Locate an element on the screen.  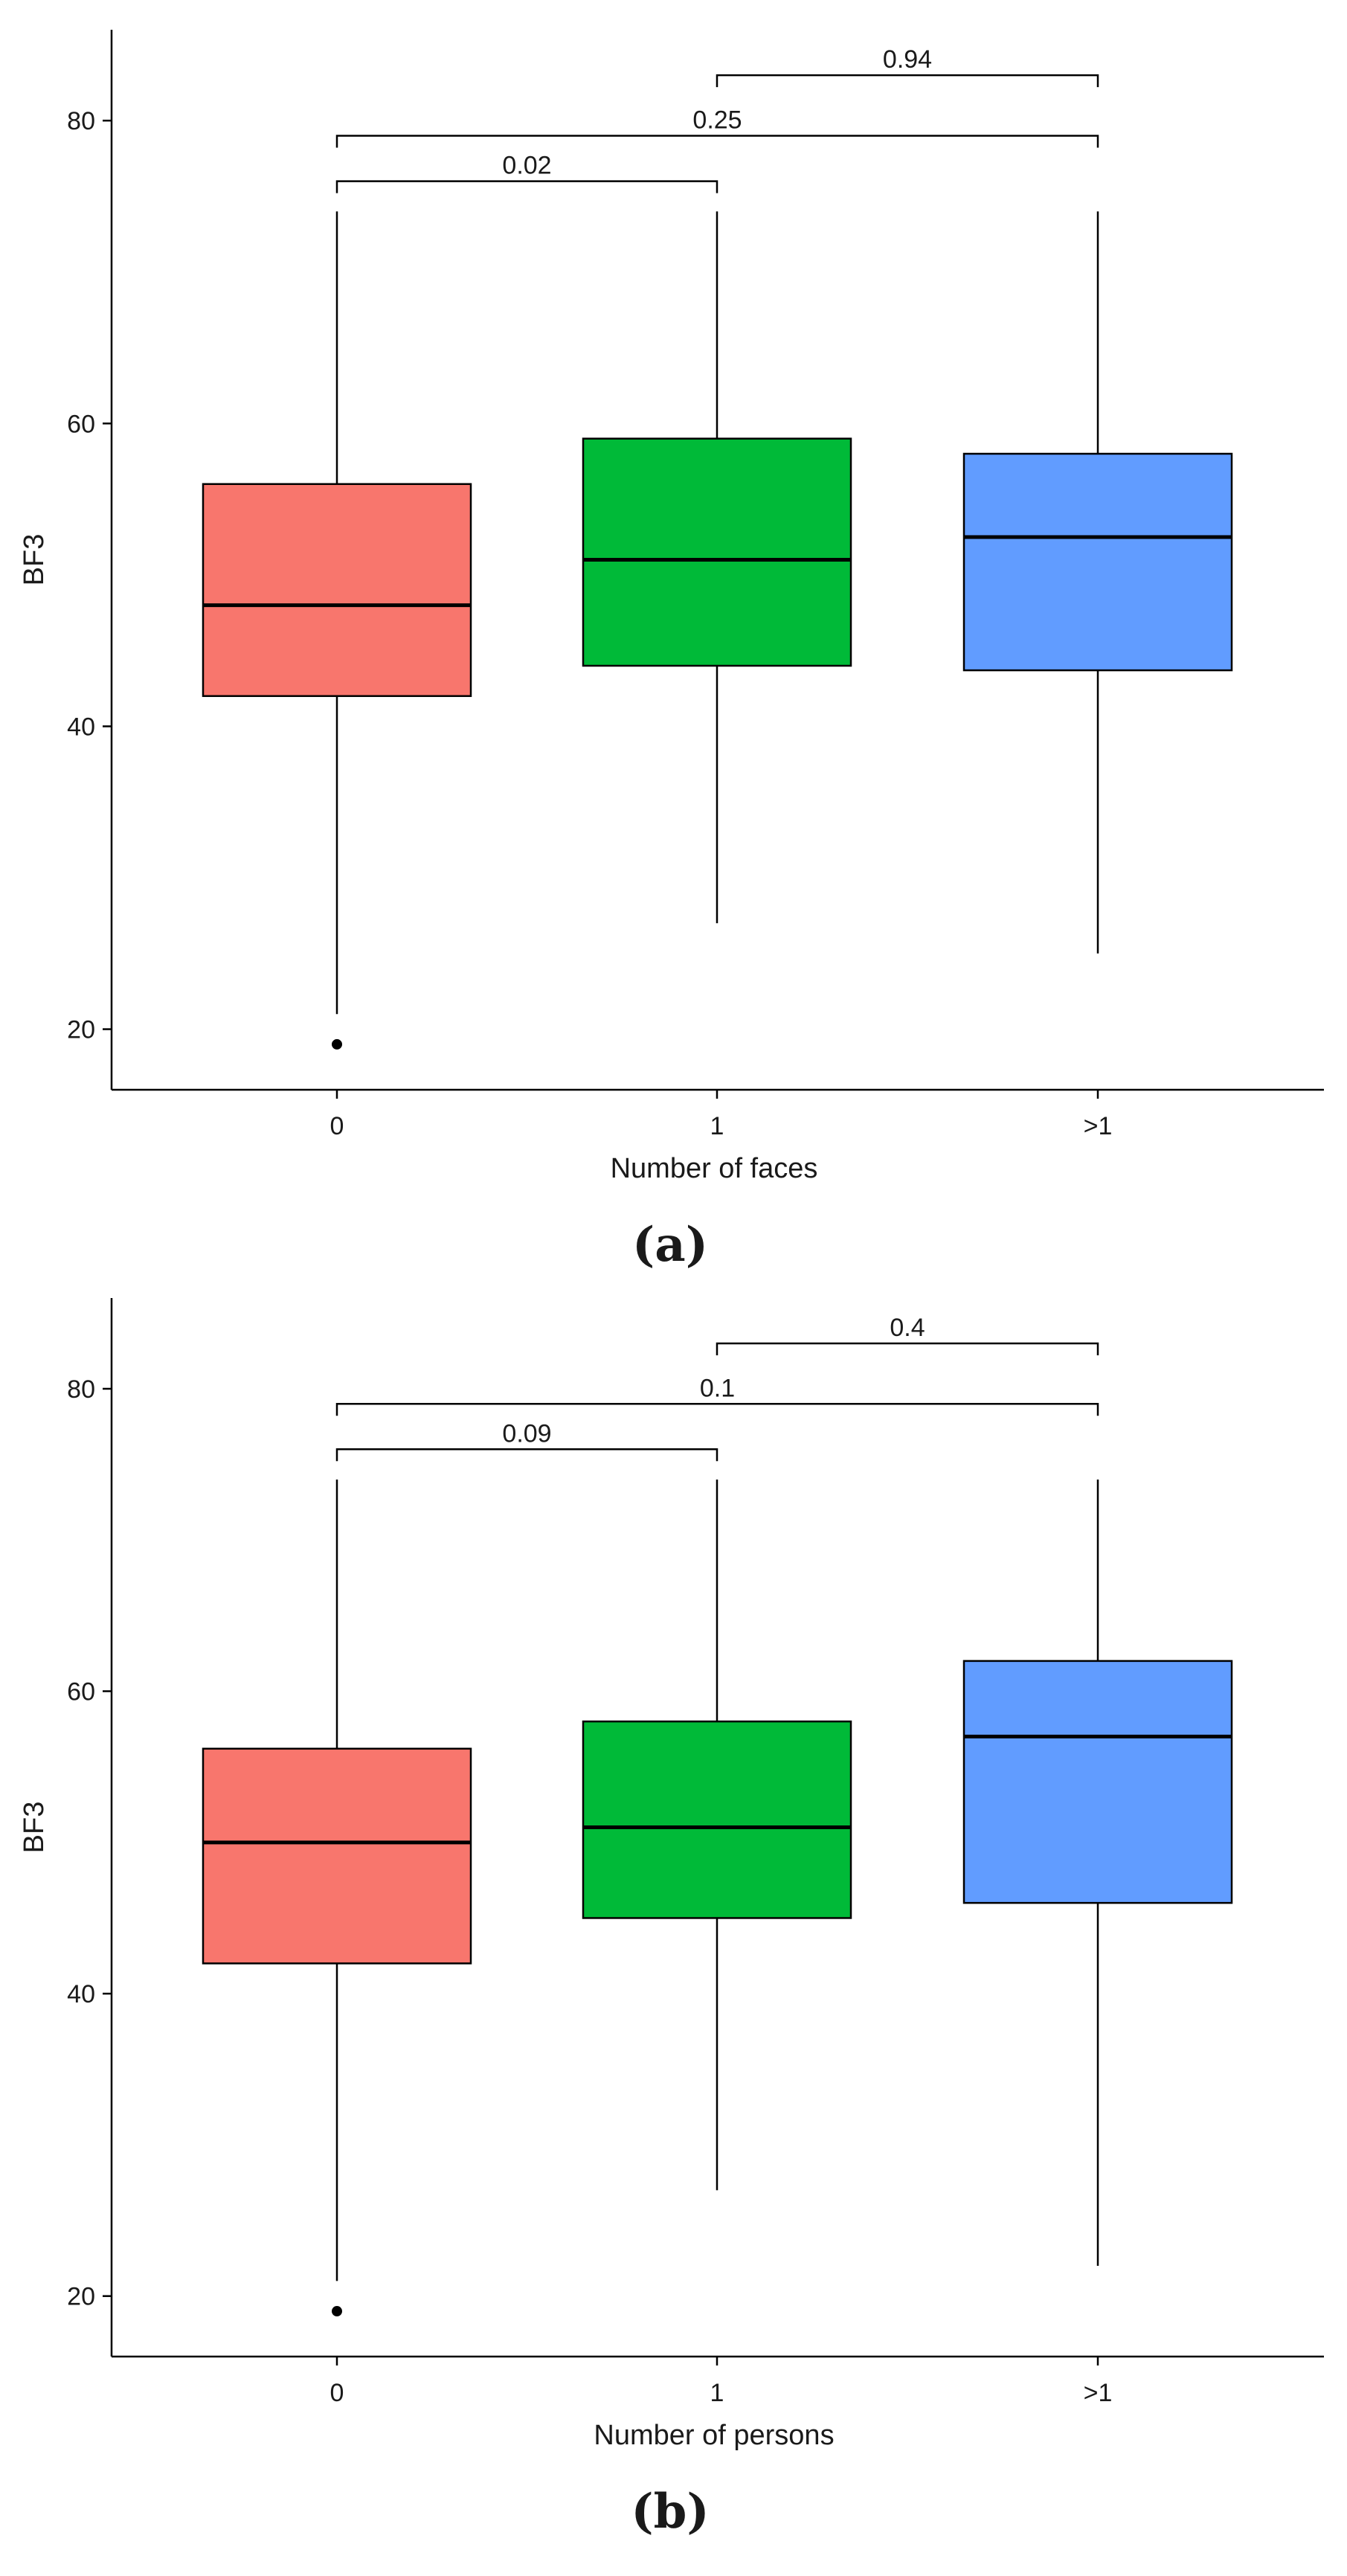
p-value-label: 0.94 is located at coordinates (907, 59).